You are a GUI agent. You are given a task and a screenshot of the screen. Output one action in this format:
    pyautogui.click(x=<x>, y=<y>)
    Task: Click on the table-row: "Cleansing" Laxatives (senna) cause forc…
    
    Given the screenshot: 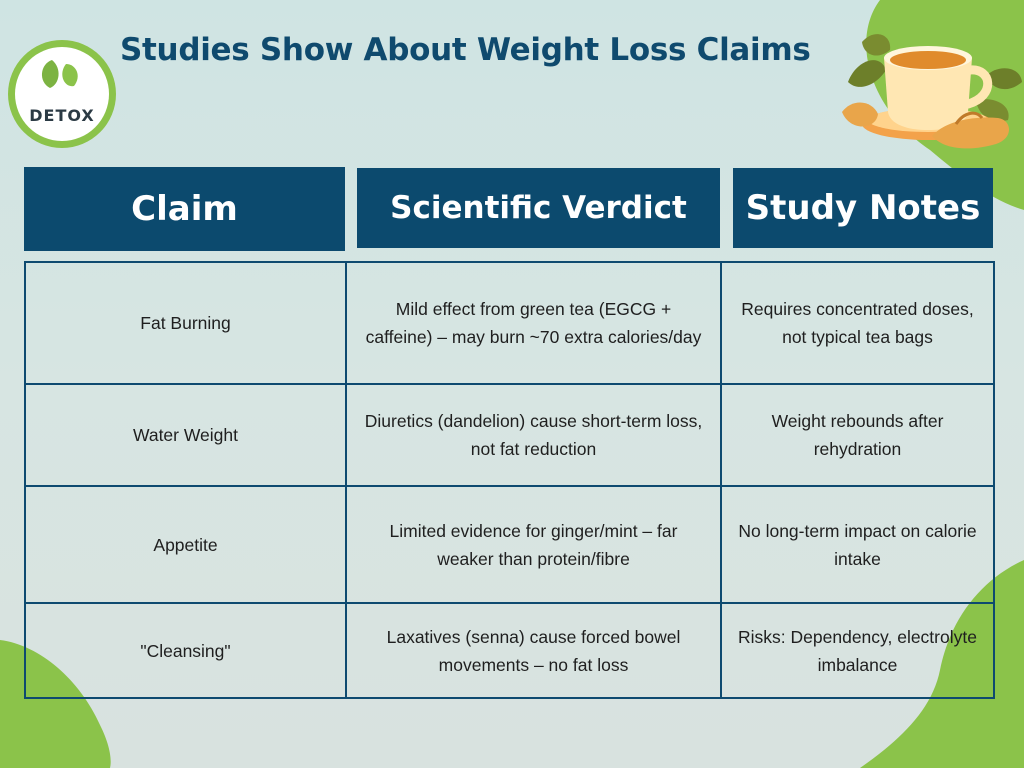 What is the action you would take?
    pyautogui.click(x=509, y=650)
    